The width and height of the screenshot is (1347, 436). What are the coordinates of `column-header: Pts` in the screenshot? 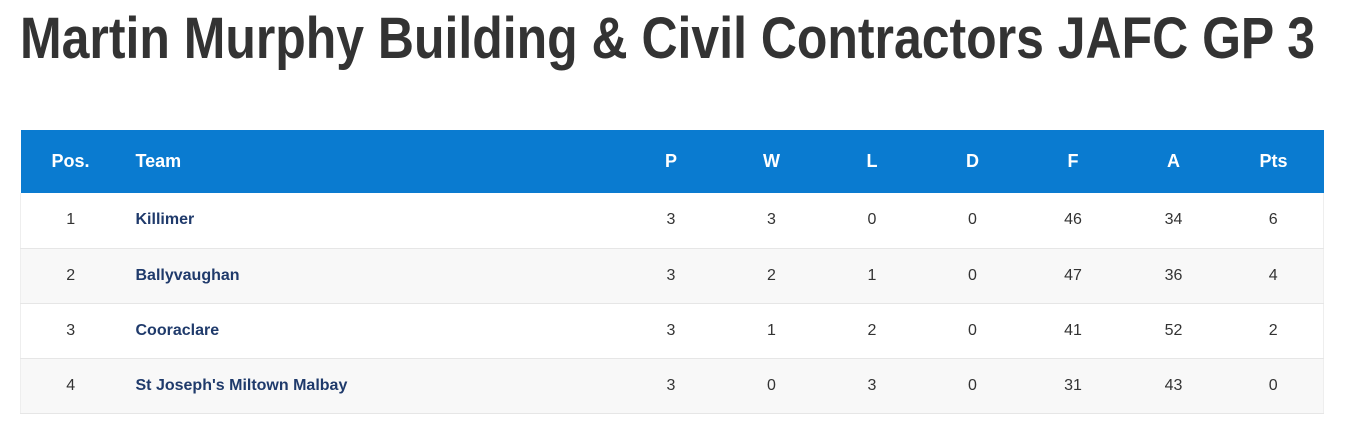 It's located at (1273, 161).